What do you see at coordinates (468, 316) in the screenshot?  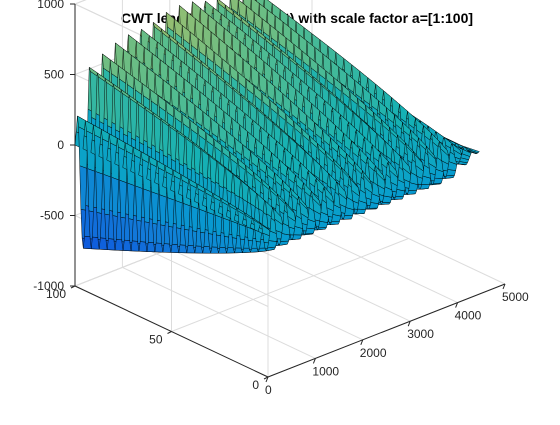 I see `x-tick-label: 4000` at bounding box center [468, 316].